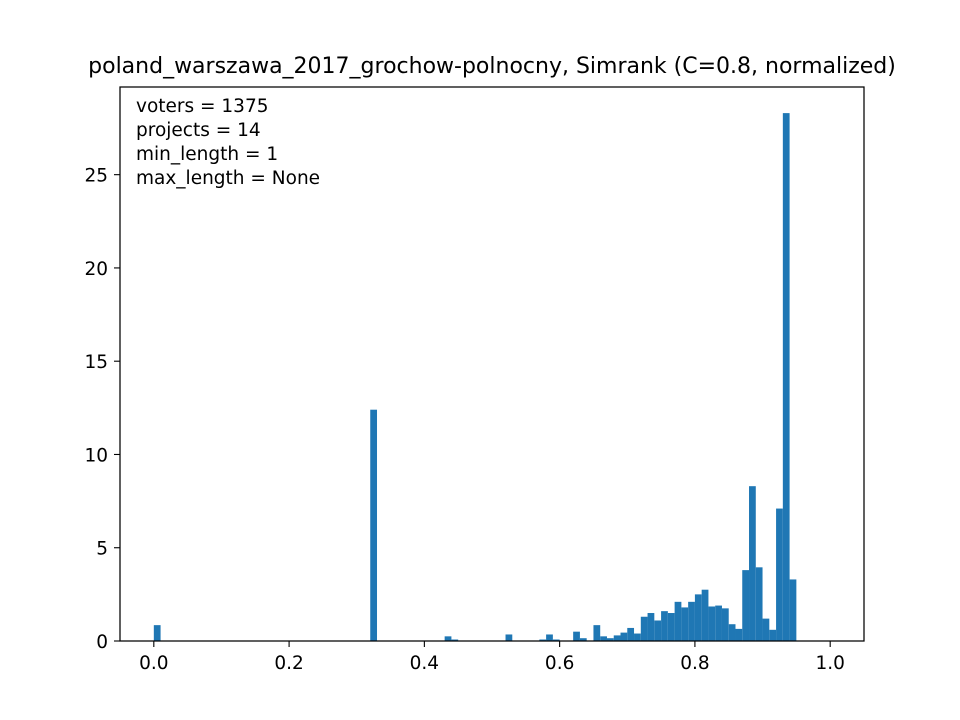 The width and height of the screenshot is (960, 720). What do you see at coordinates (96, 176) in the screenshot?
I see `y-tick-label: 25` at bounding box center [96, 176].